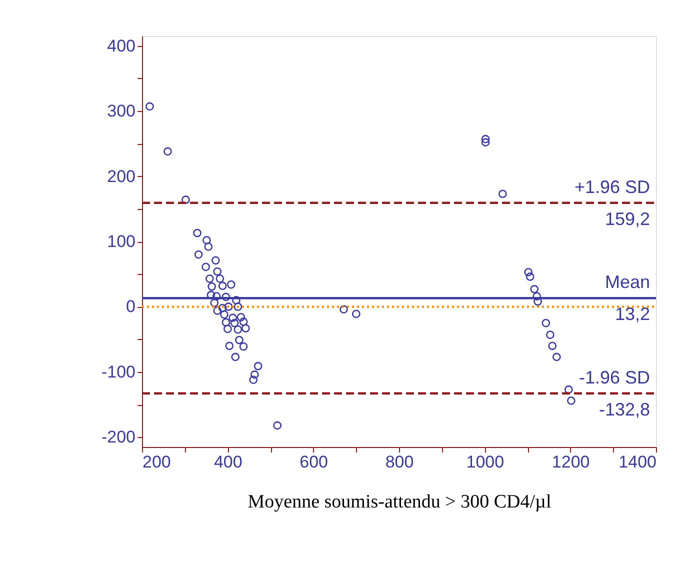 The height and width of the screenshot is (573, 700). Describe the element at coordinates (228, 462) in the screenshot. I see `x-tick-label: 400` at that location.